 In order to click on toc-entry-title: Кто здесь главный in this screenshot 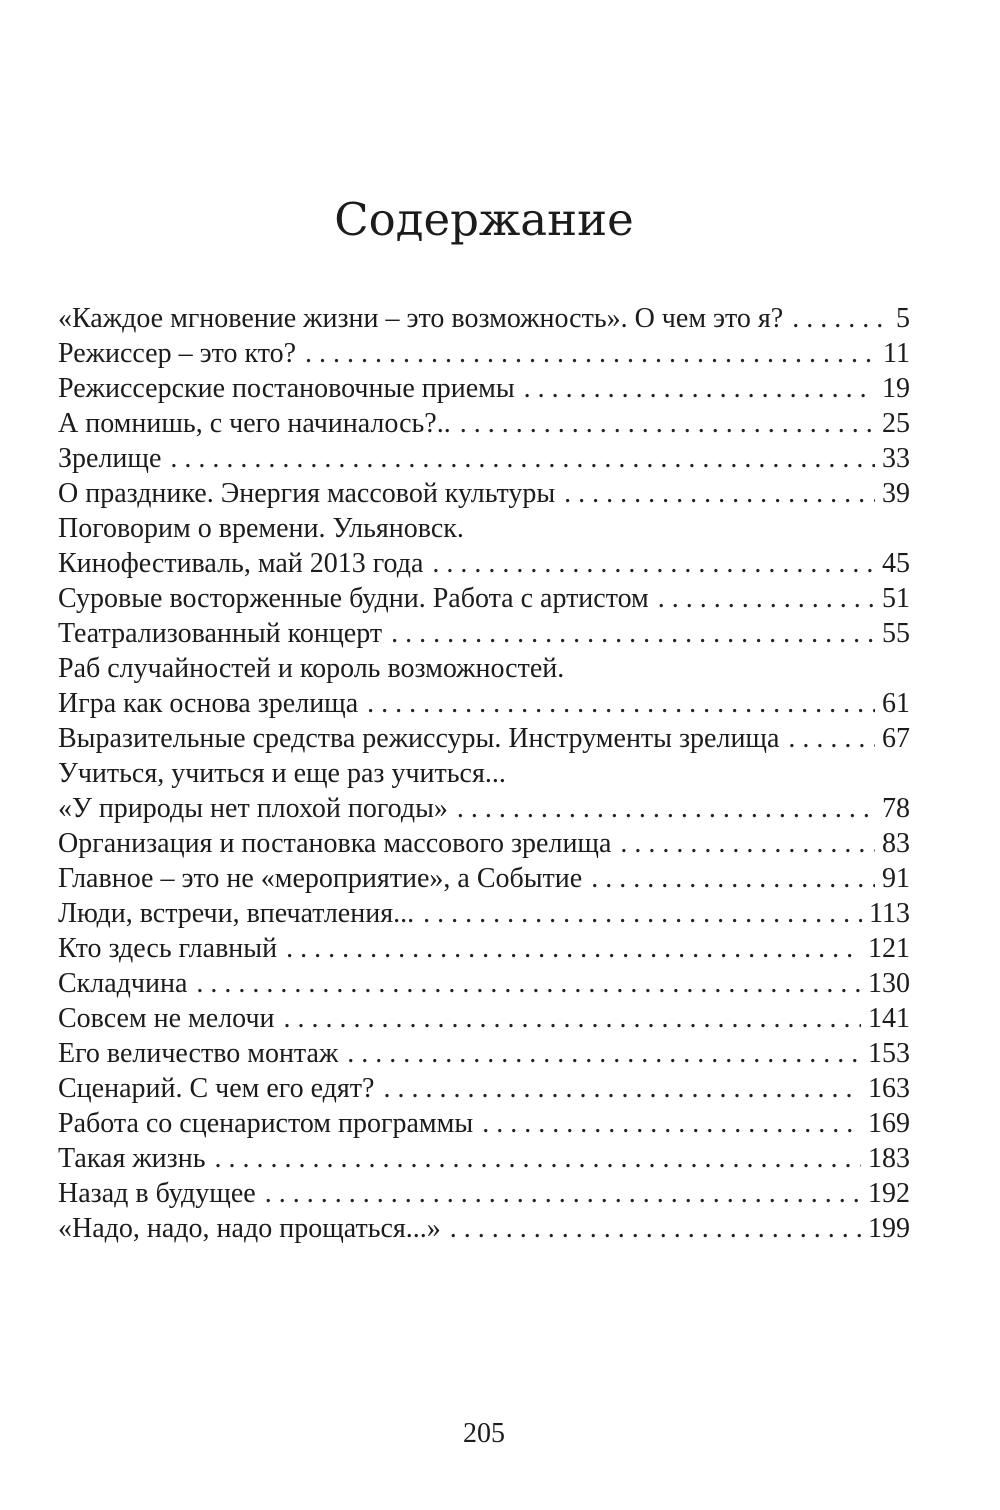, I will do `click(168, 948)`.